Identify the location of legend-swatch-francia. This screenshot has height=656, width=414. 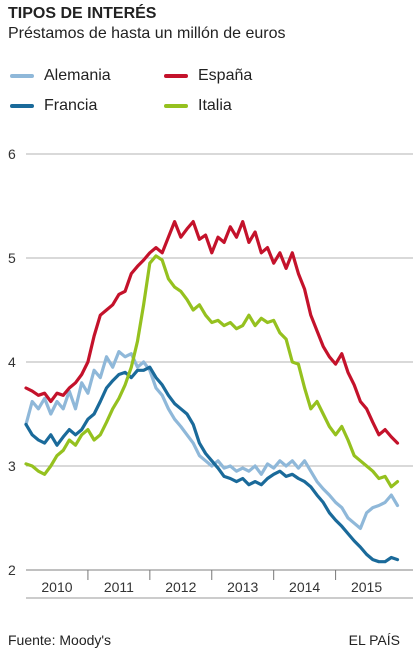
(22, 106).